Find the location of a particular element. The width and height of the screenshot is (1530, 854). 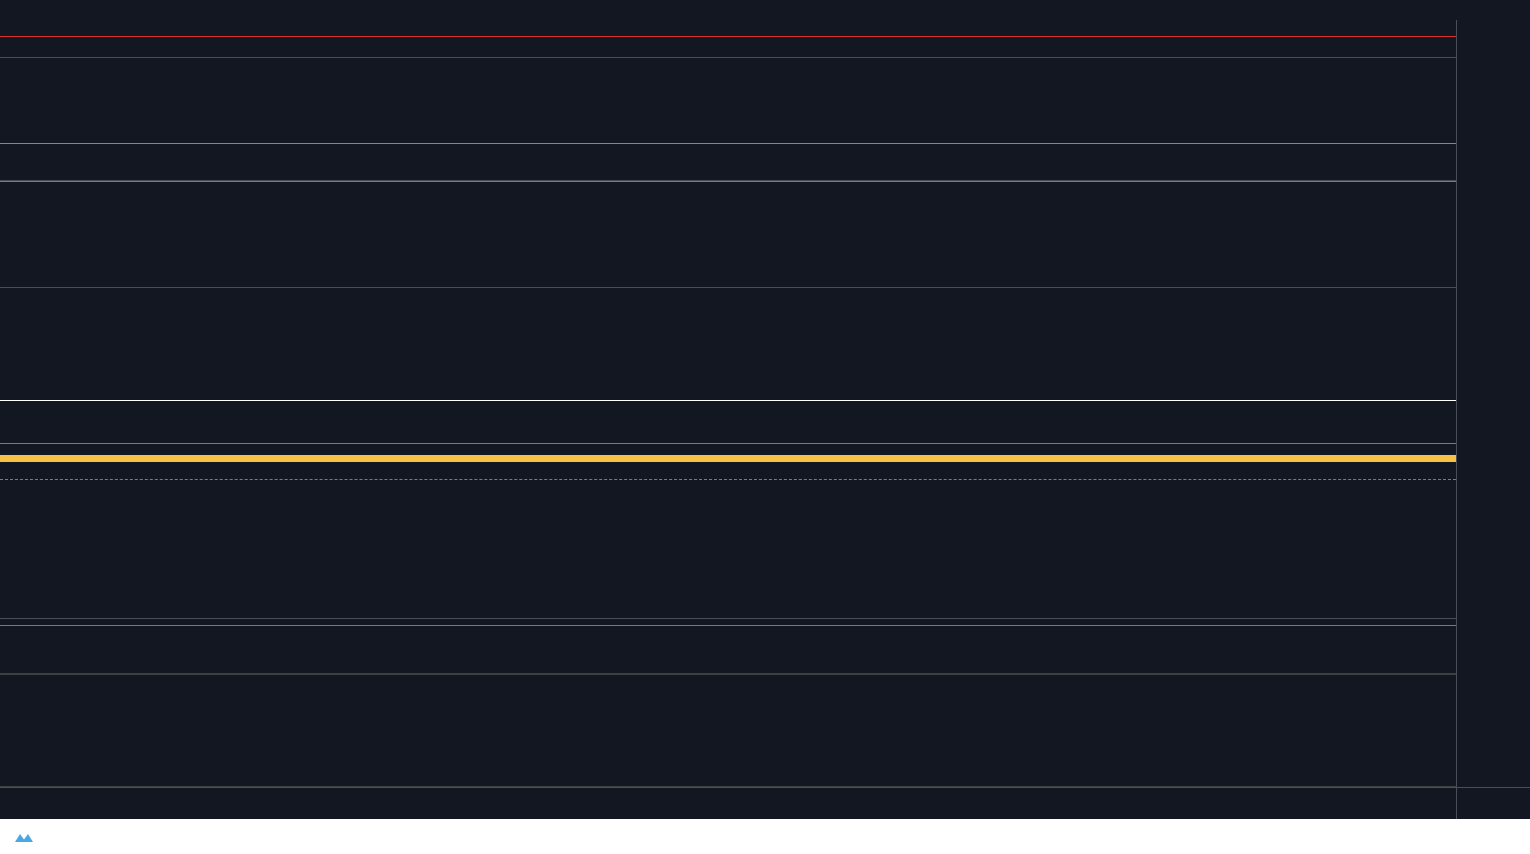

level-line-220-35-last-price is located at coordinates (728, 479).